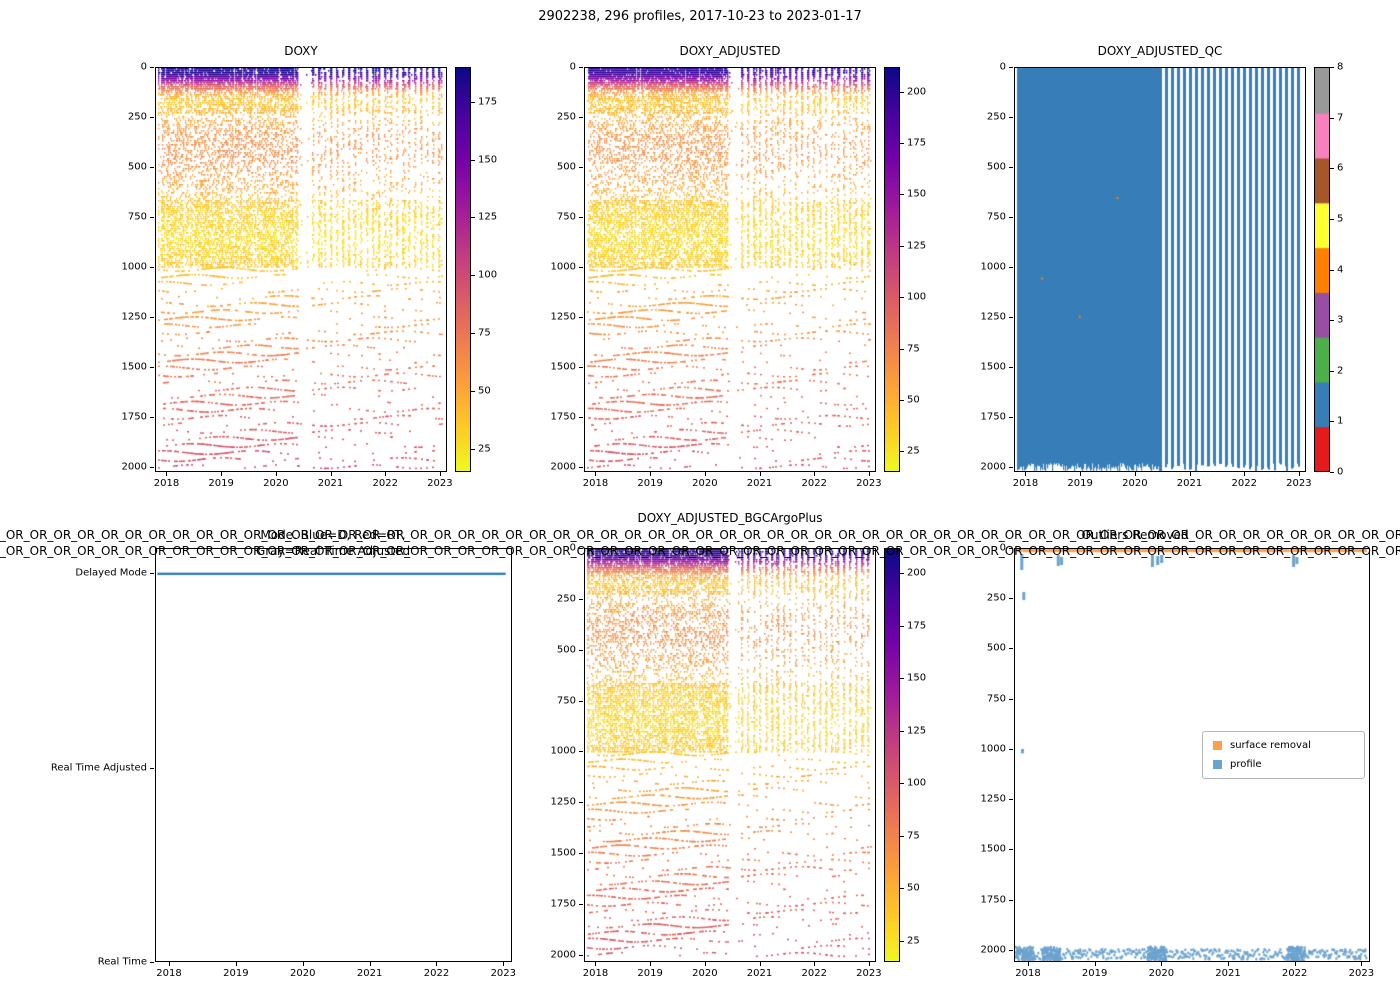 Image resolution: width=1400 pixels, height=1000 pixels. What do you see at coordinates (1340, 320) in the screenshot?
I see `colorbar-tick-label: 3` at bounding box center [1340, 320].